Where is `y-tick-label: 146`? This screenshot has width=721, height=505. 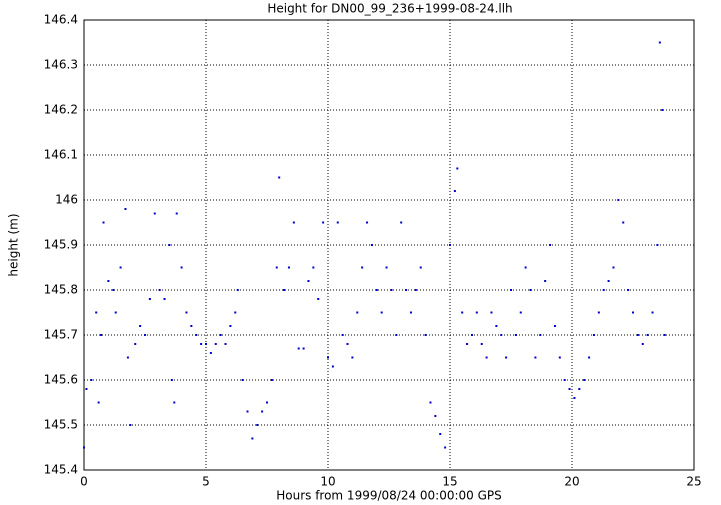
y-tick-label: 146 is located at coordinates (66, 200).